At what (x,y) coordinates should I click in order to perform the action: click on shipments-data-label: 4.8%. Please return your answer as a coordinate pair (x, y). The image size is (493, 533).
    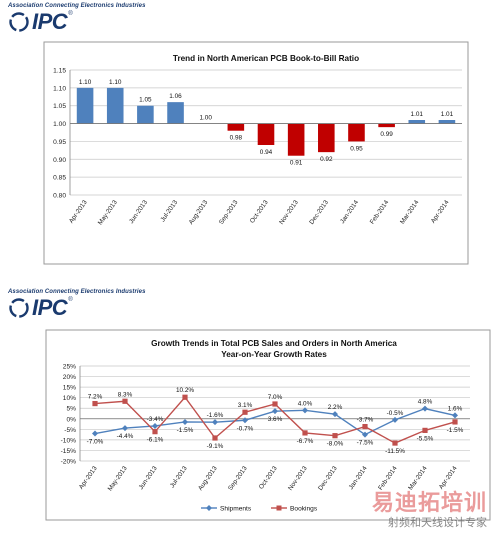
    Looking at the image, I should click on (425, 402).